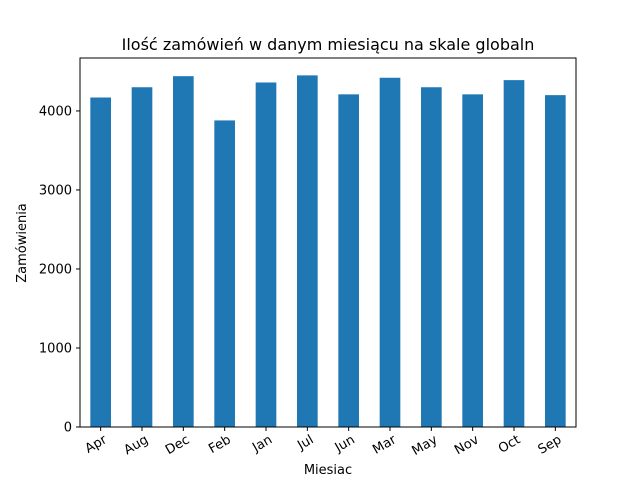 Image resolution: width=640 pixels, height=480 pixels. Describe the element at coordinates (100, 262) in the screenshot. I see `bar-apr` at that location.